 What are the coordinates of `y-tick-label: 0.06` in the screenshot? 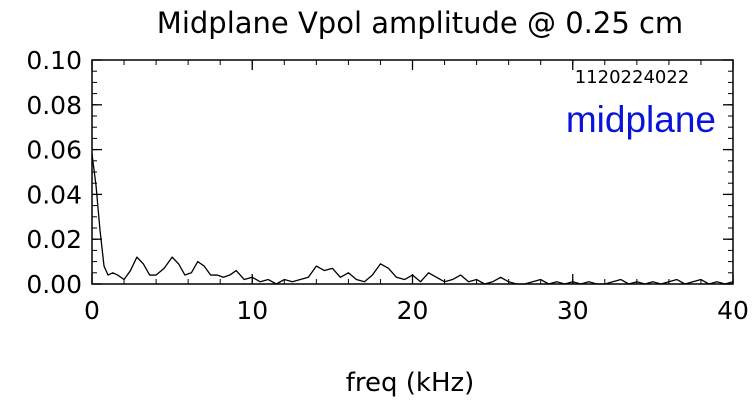 It's located at (54, 150).